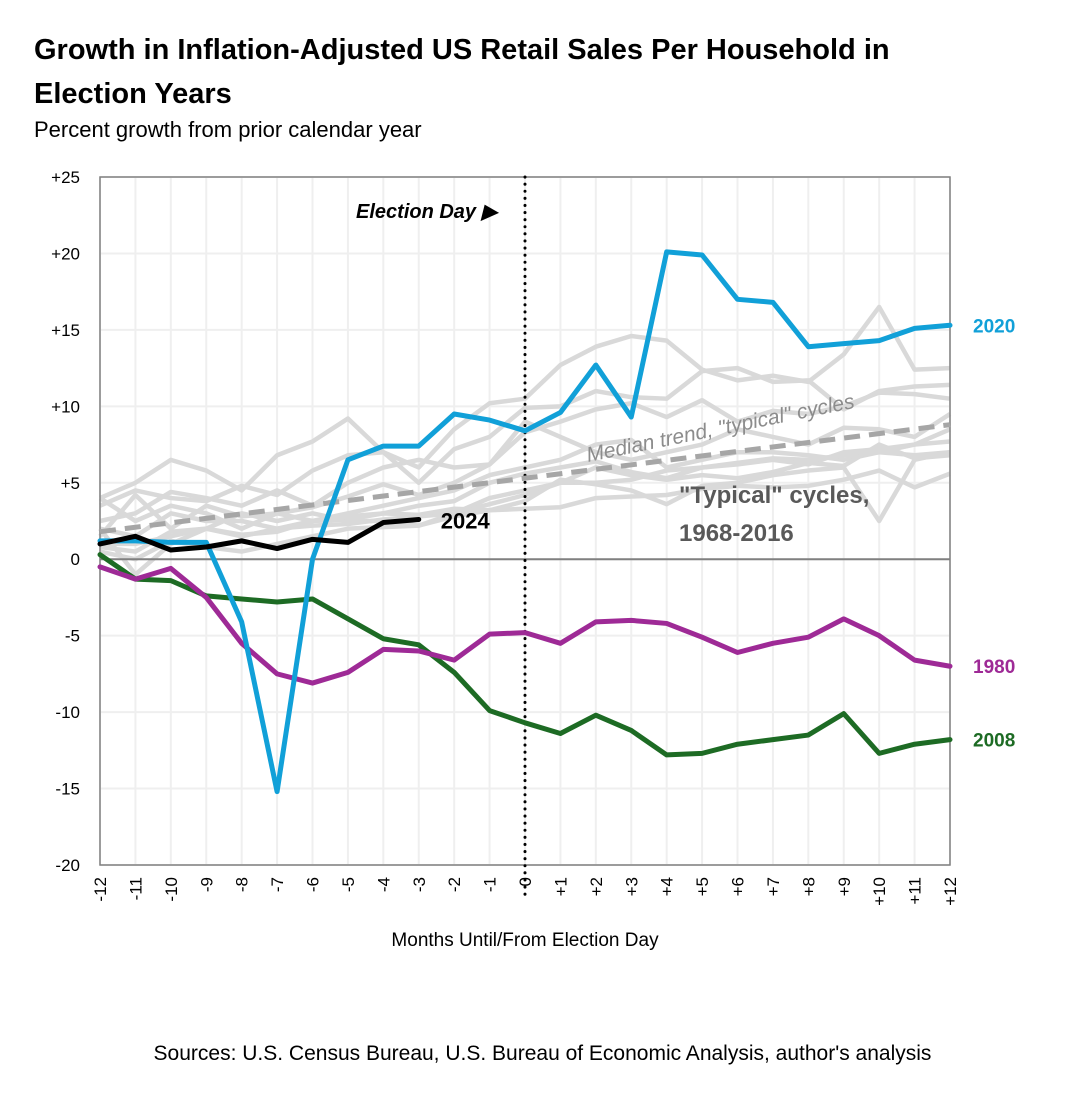  I want to click on x-tick-label: -6, so click(313, 884).